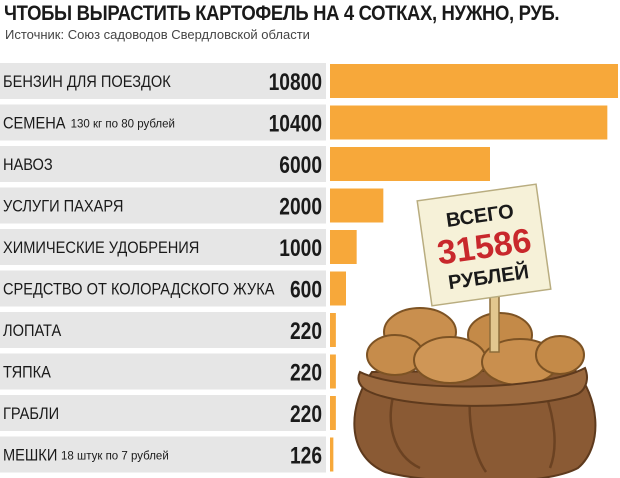  Describe the element at coordinates (123, 125) in the screenshot. I see `category-note: 130 кг по 80 рублей` at that location.